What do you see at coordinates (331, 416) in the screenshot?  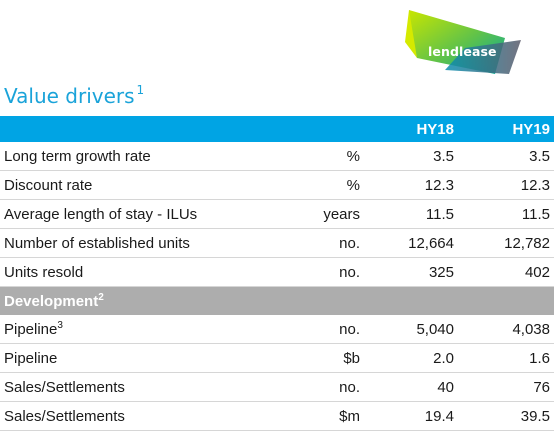 I see `row-unit: $m` at bounding box center [331, 416].